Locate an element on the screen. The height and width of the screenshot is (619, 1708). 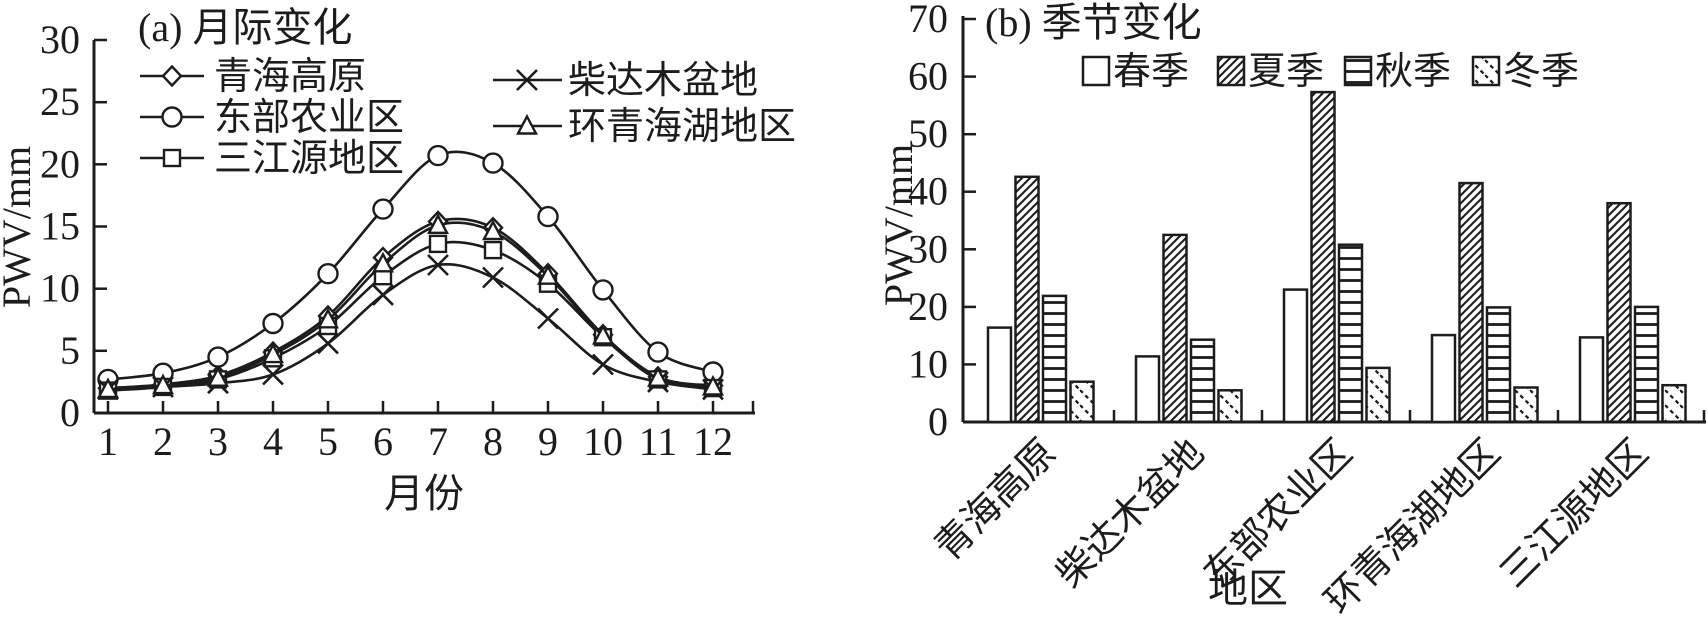
x-tick-label: 2 is located at coordinates (163, 441).